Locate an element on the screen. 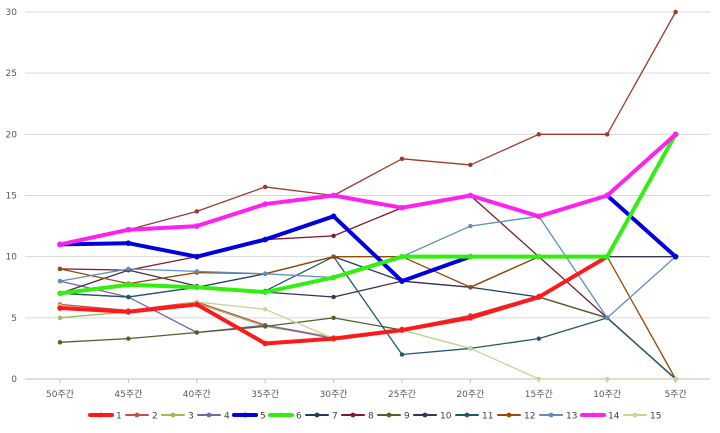 The height and width of the screenshot is (433, 720). legend-item-9: 9 is located at coordinates (393, 417).